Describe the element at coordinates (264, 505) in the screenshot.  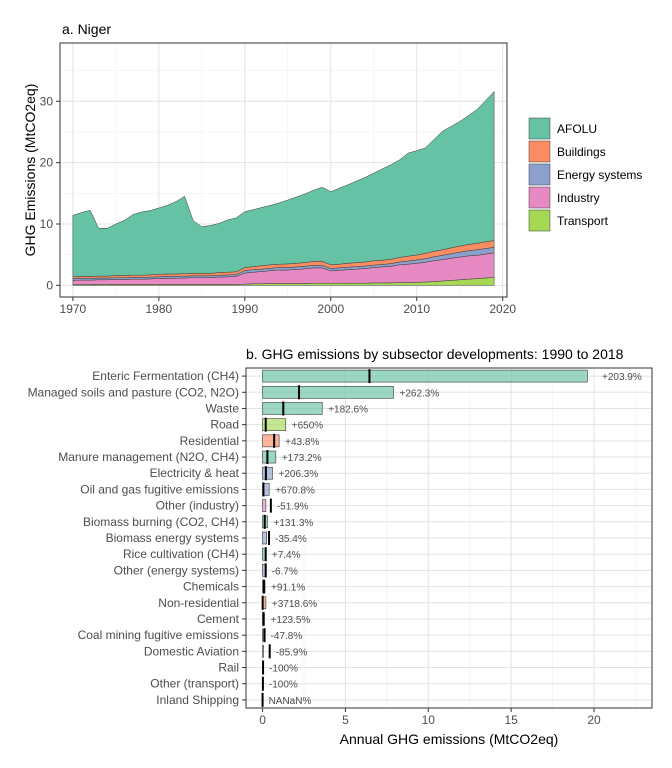
I see `bar-other-industry` at that location.